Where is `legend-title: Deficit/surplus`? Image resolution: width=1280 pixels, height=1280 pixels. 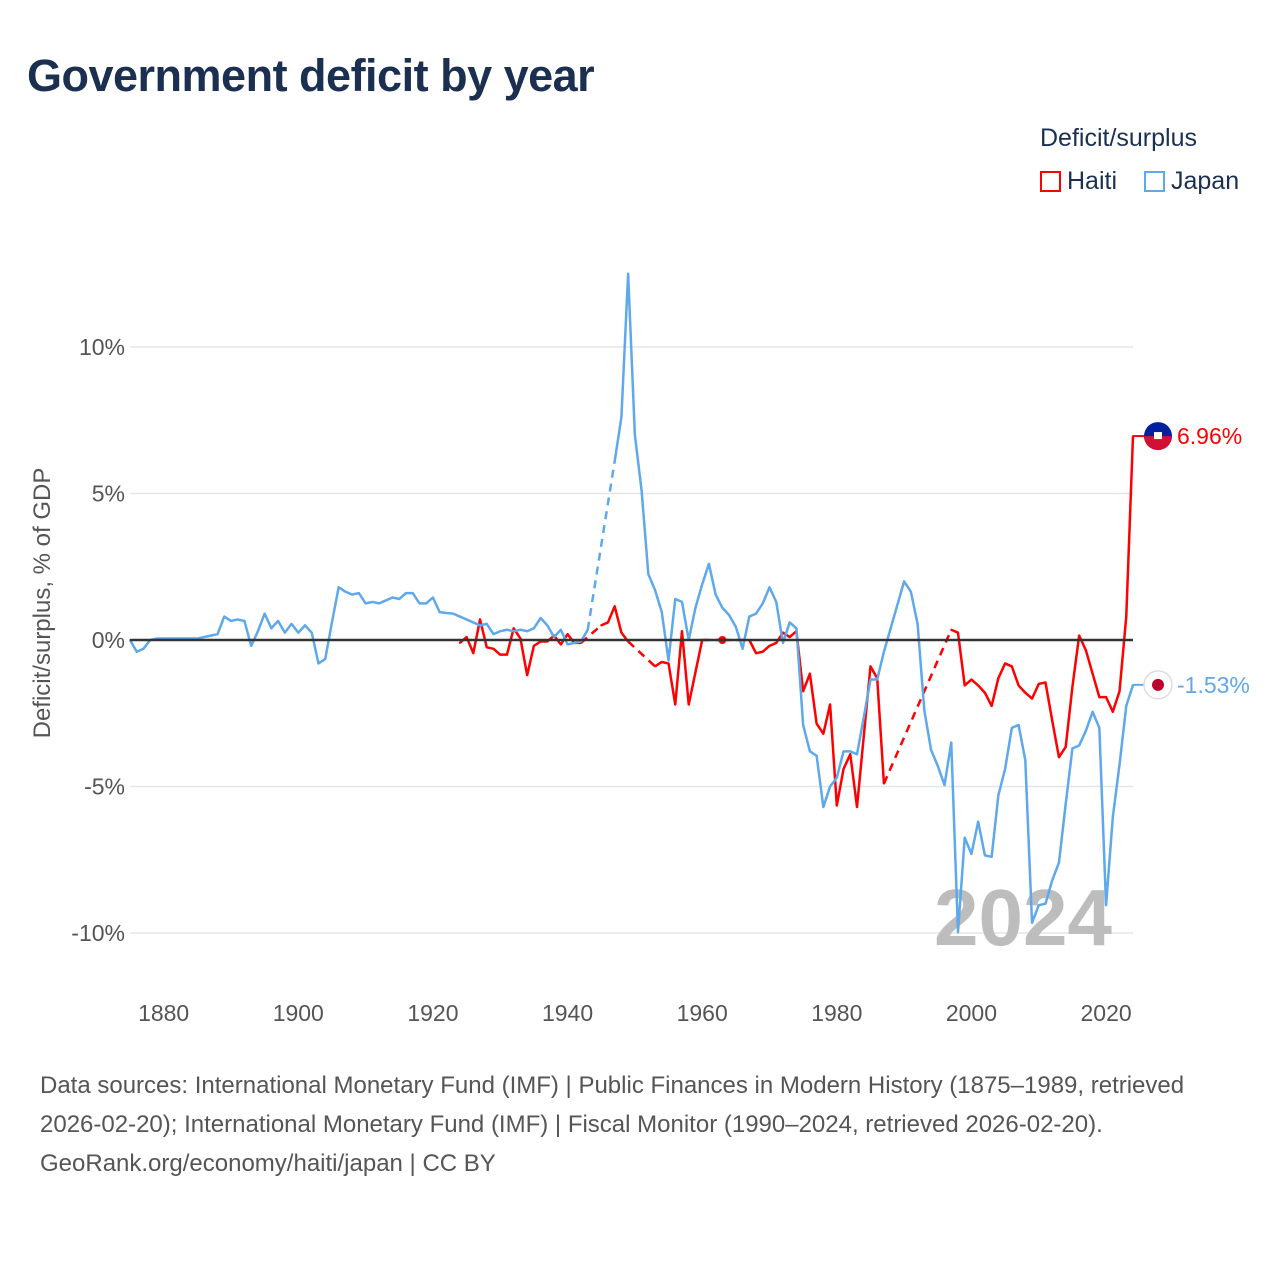 legend-title: Deficit/surplus is located at coordinates (1118, 138).